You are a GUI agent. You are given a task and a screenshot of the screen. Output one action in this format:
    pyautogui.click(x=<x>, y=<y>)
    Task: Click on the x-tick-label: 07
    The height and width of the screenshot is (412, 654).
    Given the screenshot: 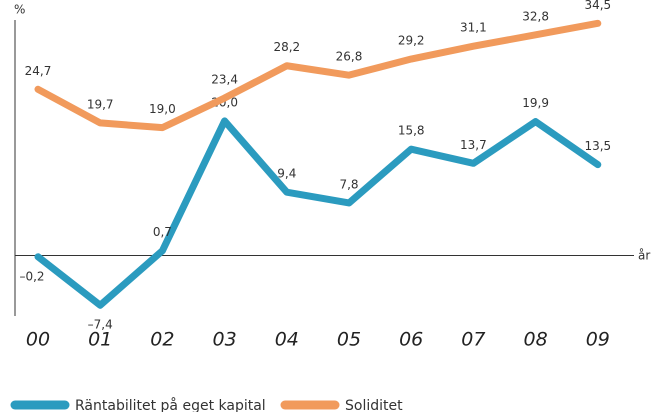 What is the action you would take?
    pyautogui.click(x=473, y=340)
    